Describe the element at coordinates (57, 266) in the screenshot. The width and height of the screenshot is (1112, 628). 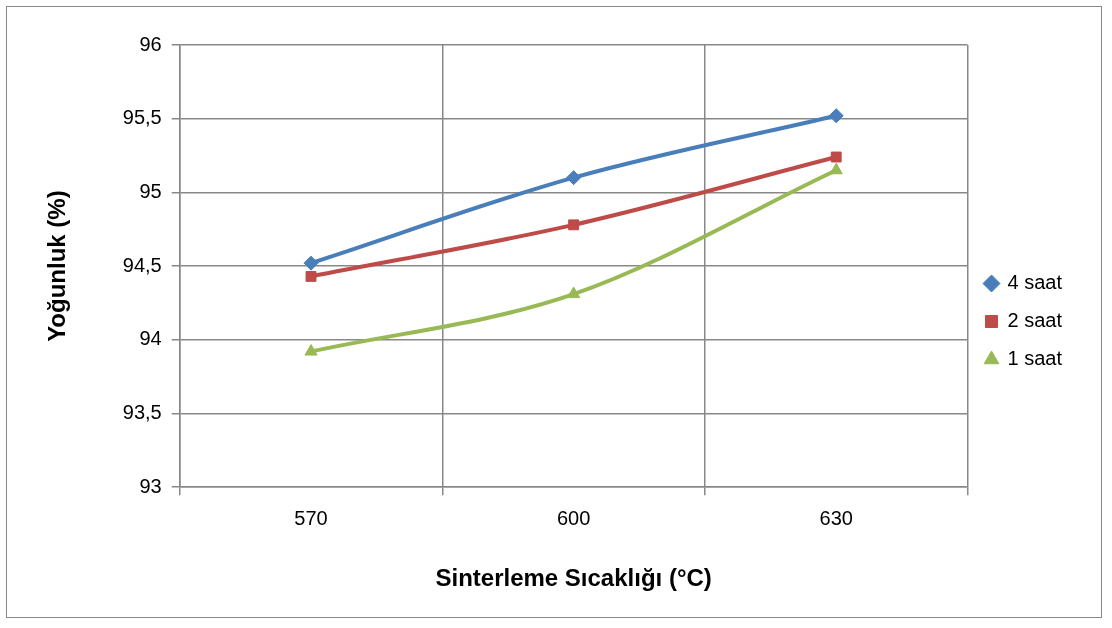
I see `y-axis-title: Yoğunluk (%)` at that location.